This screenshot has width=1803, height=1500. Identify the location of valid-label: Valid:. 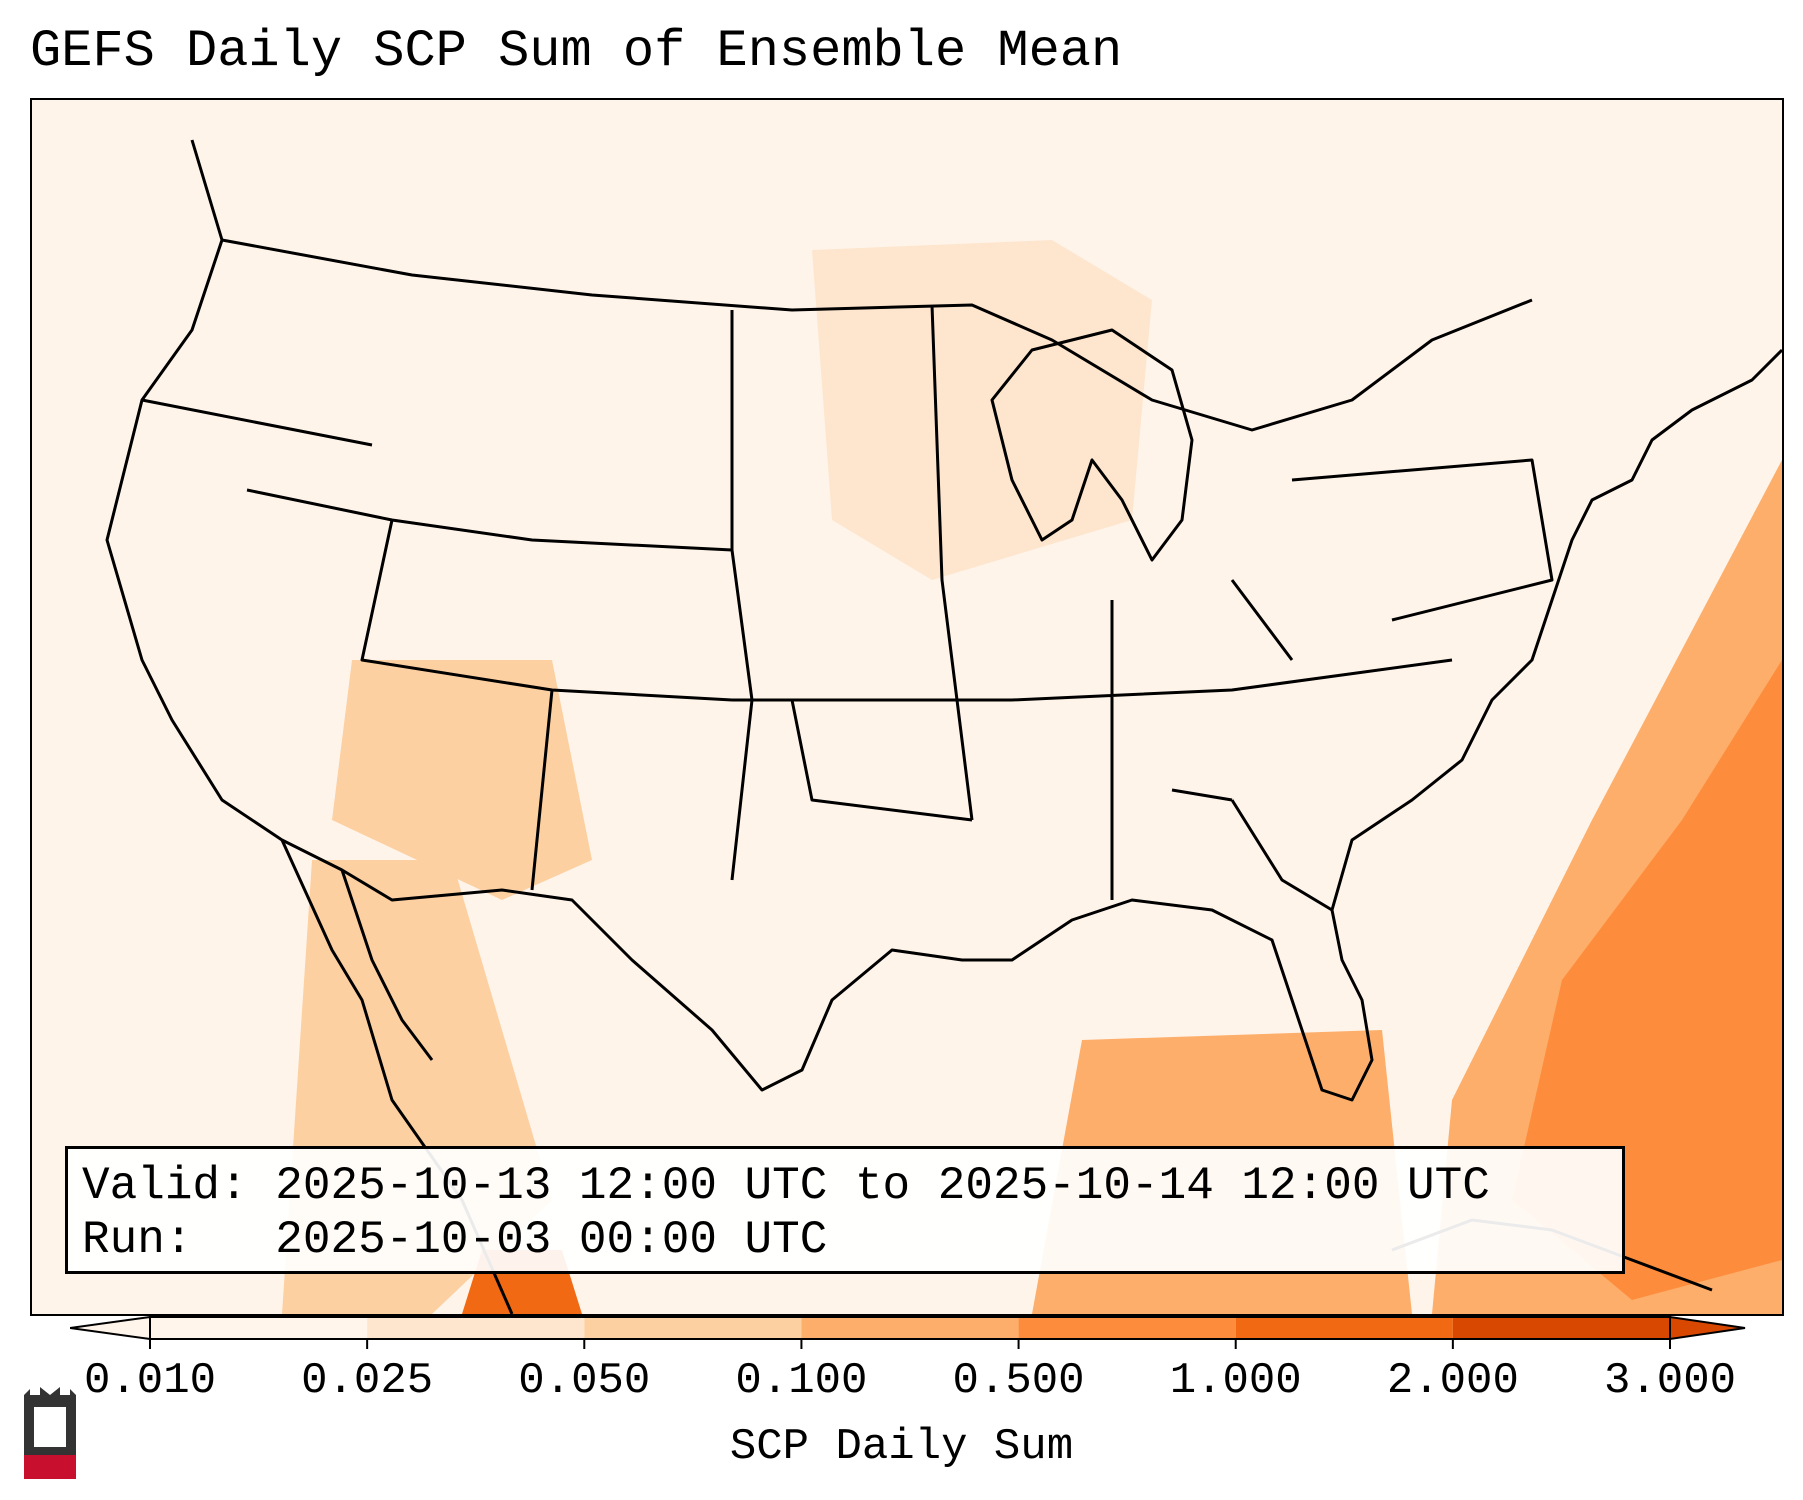
(165, 1186).